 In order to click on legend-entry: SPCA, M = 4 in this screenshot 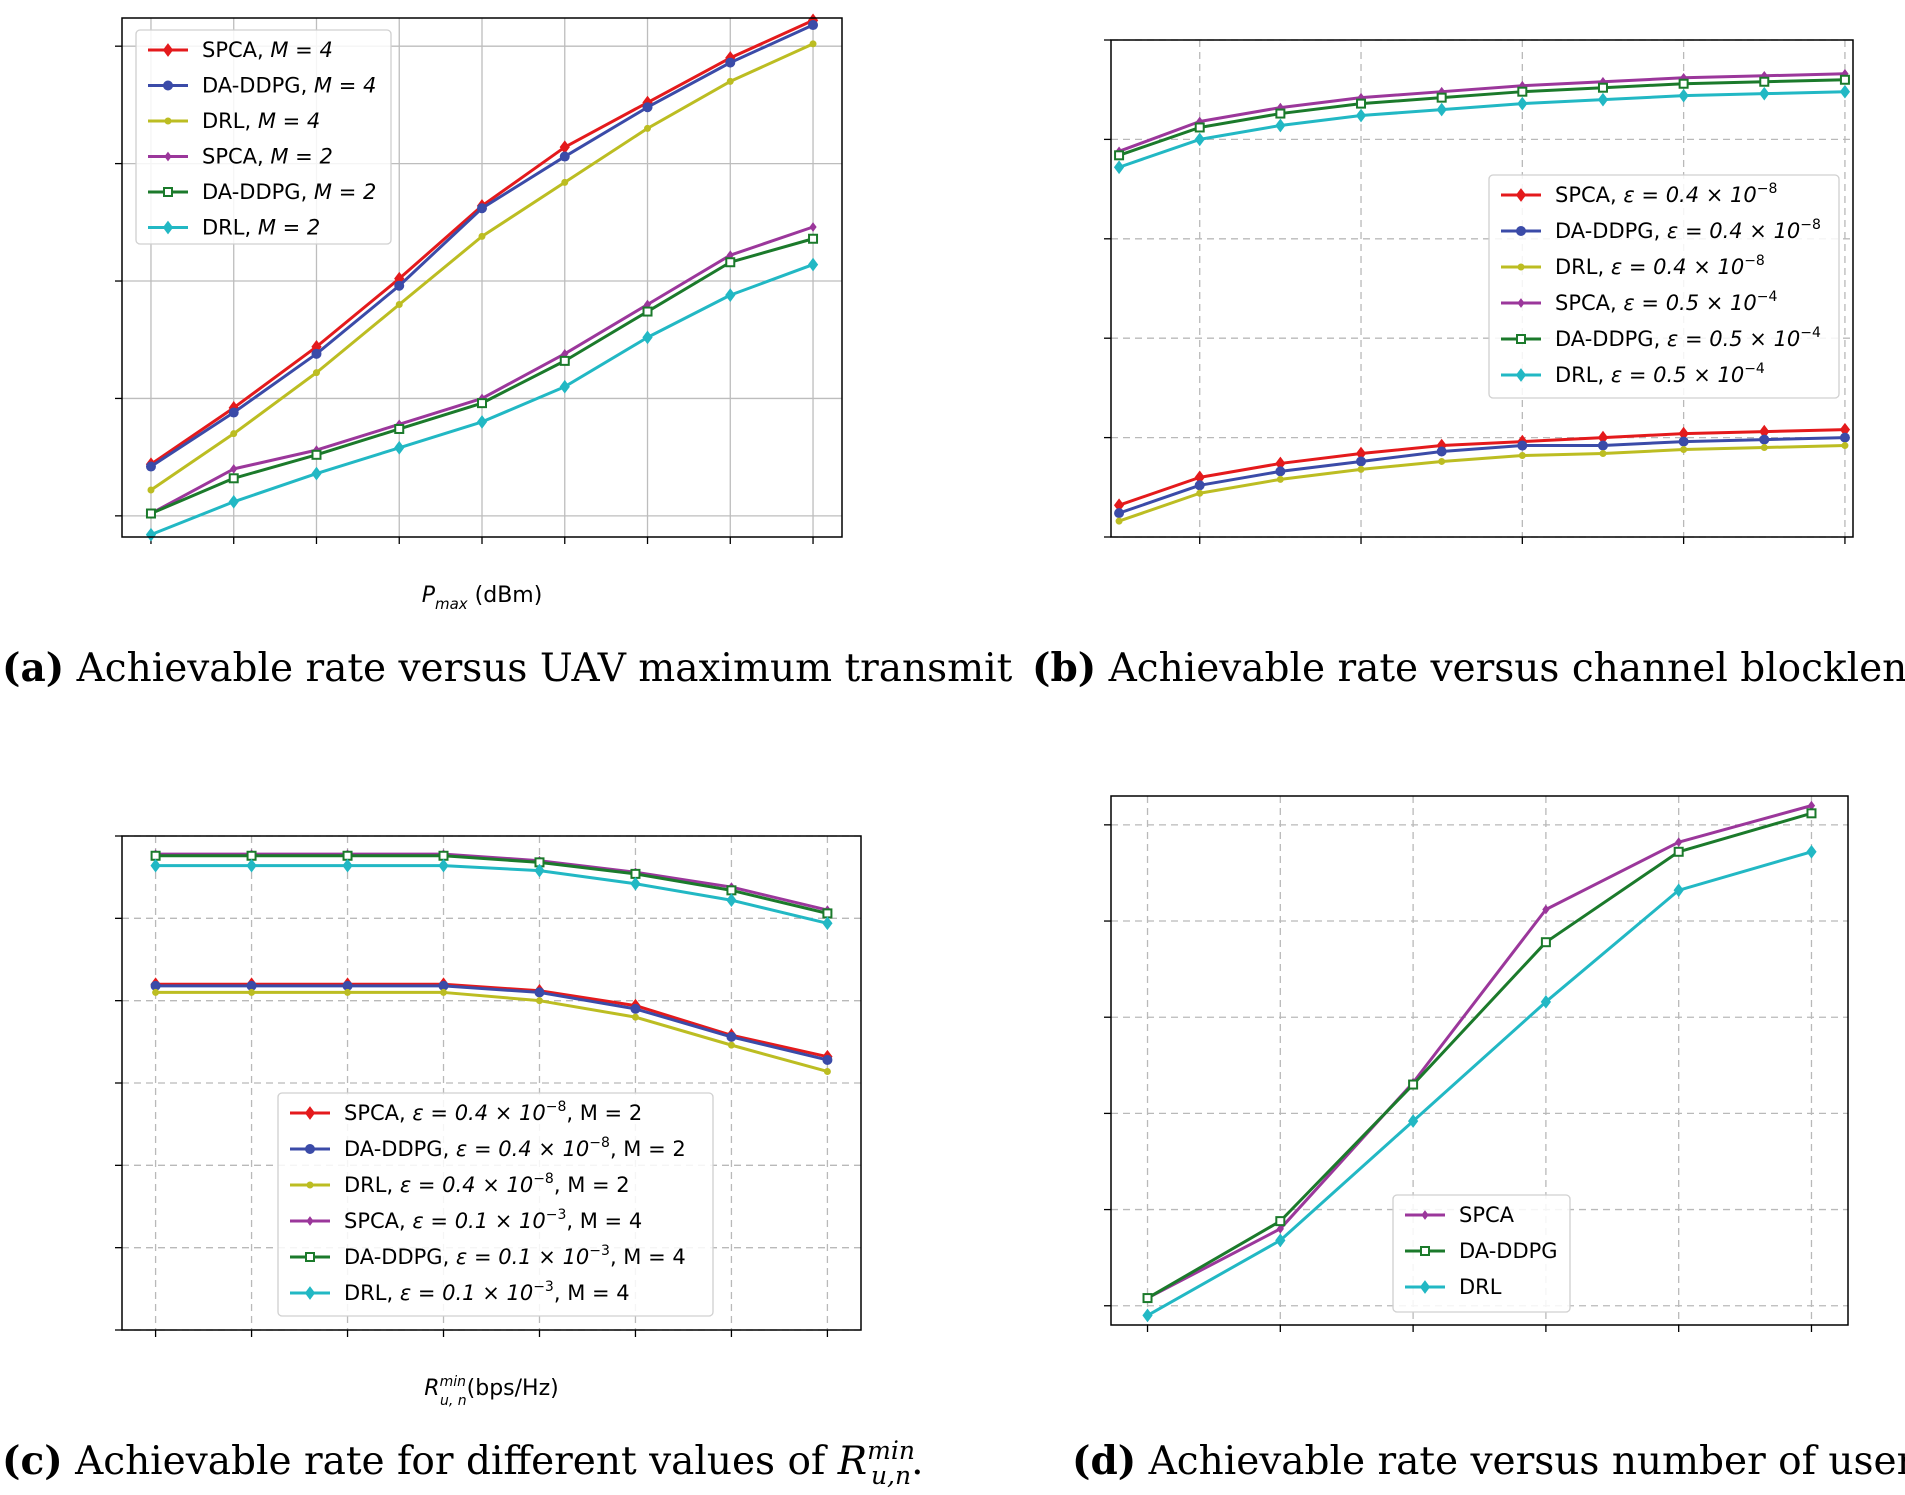, I will do `click(240, 50)`.